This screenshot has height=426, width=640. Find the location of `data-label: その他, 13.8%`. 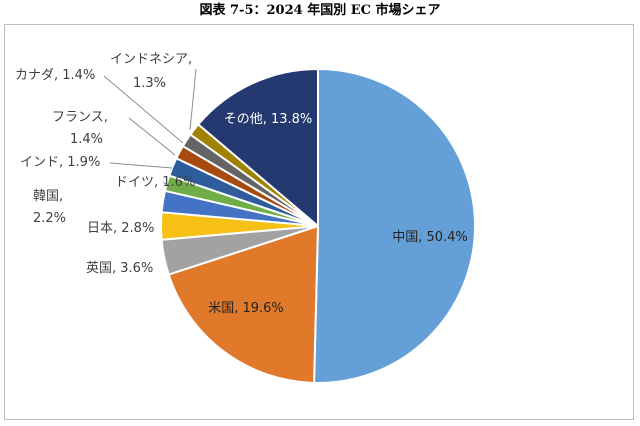

data-label: その他, 13.8% is located at coordinates (268, 119).